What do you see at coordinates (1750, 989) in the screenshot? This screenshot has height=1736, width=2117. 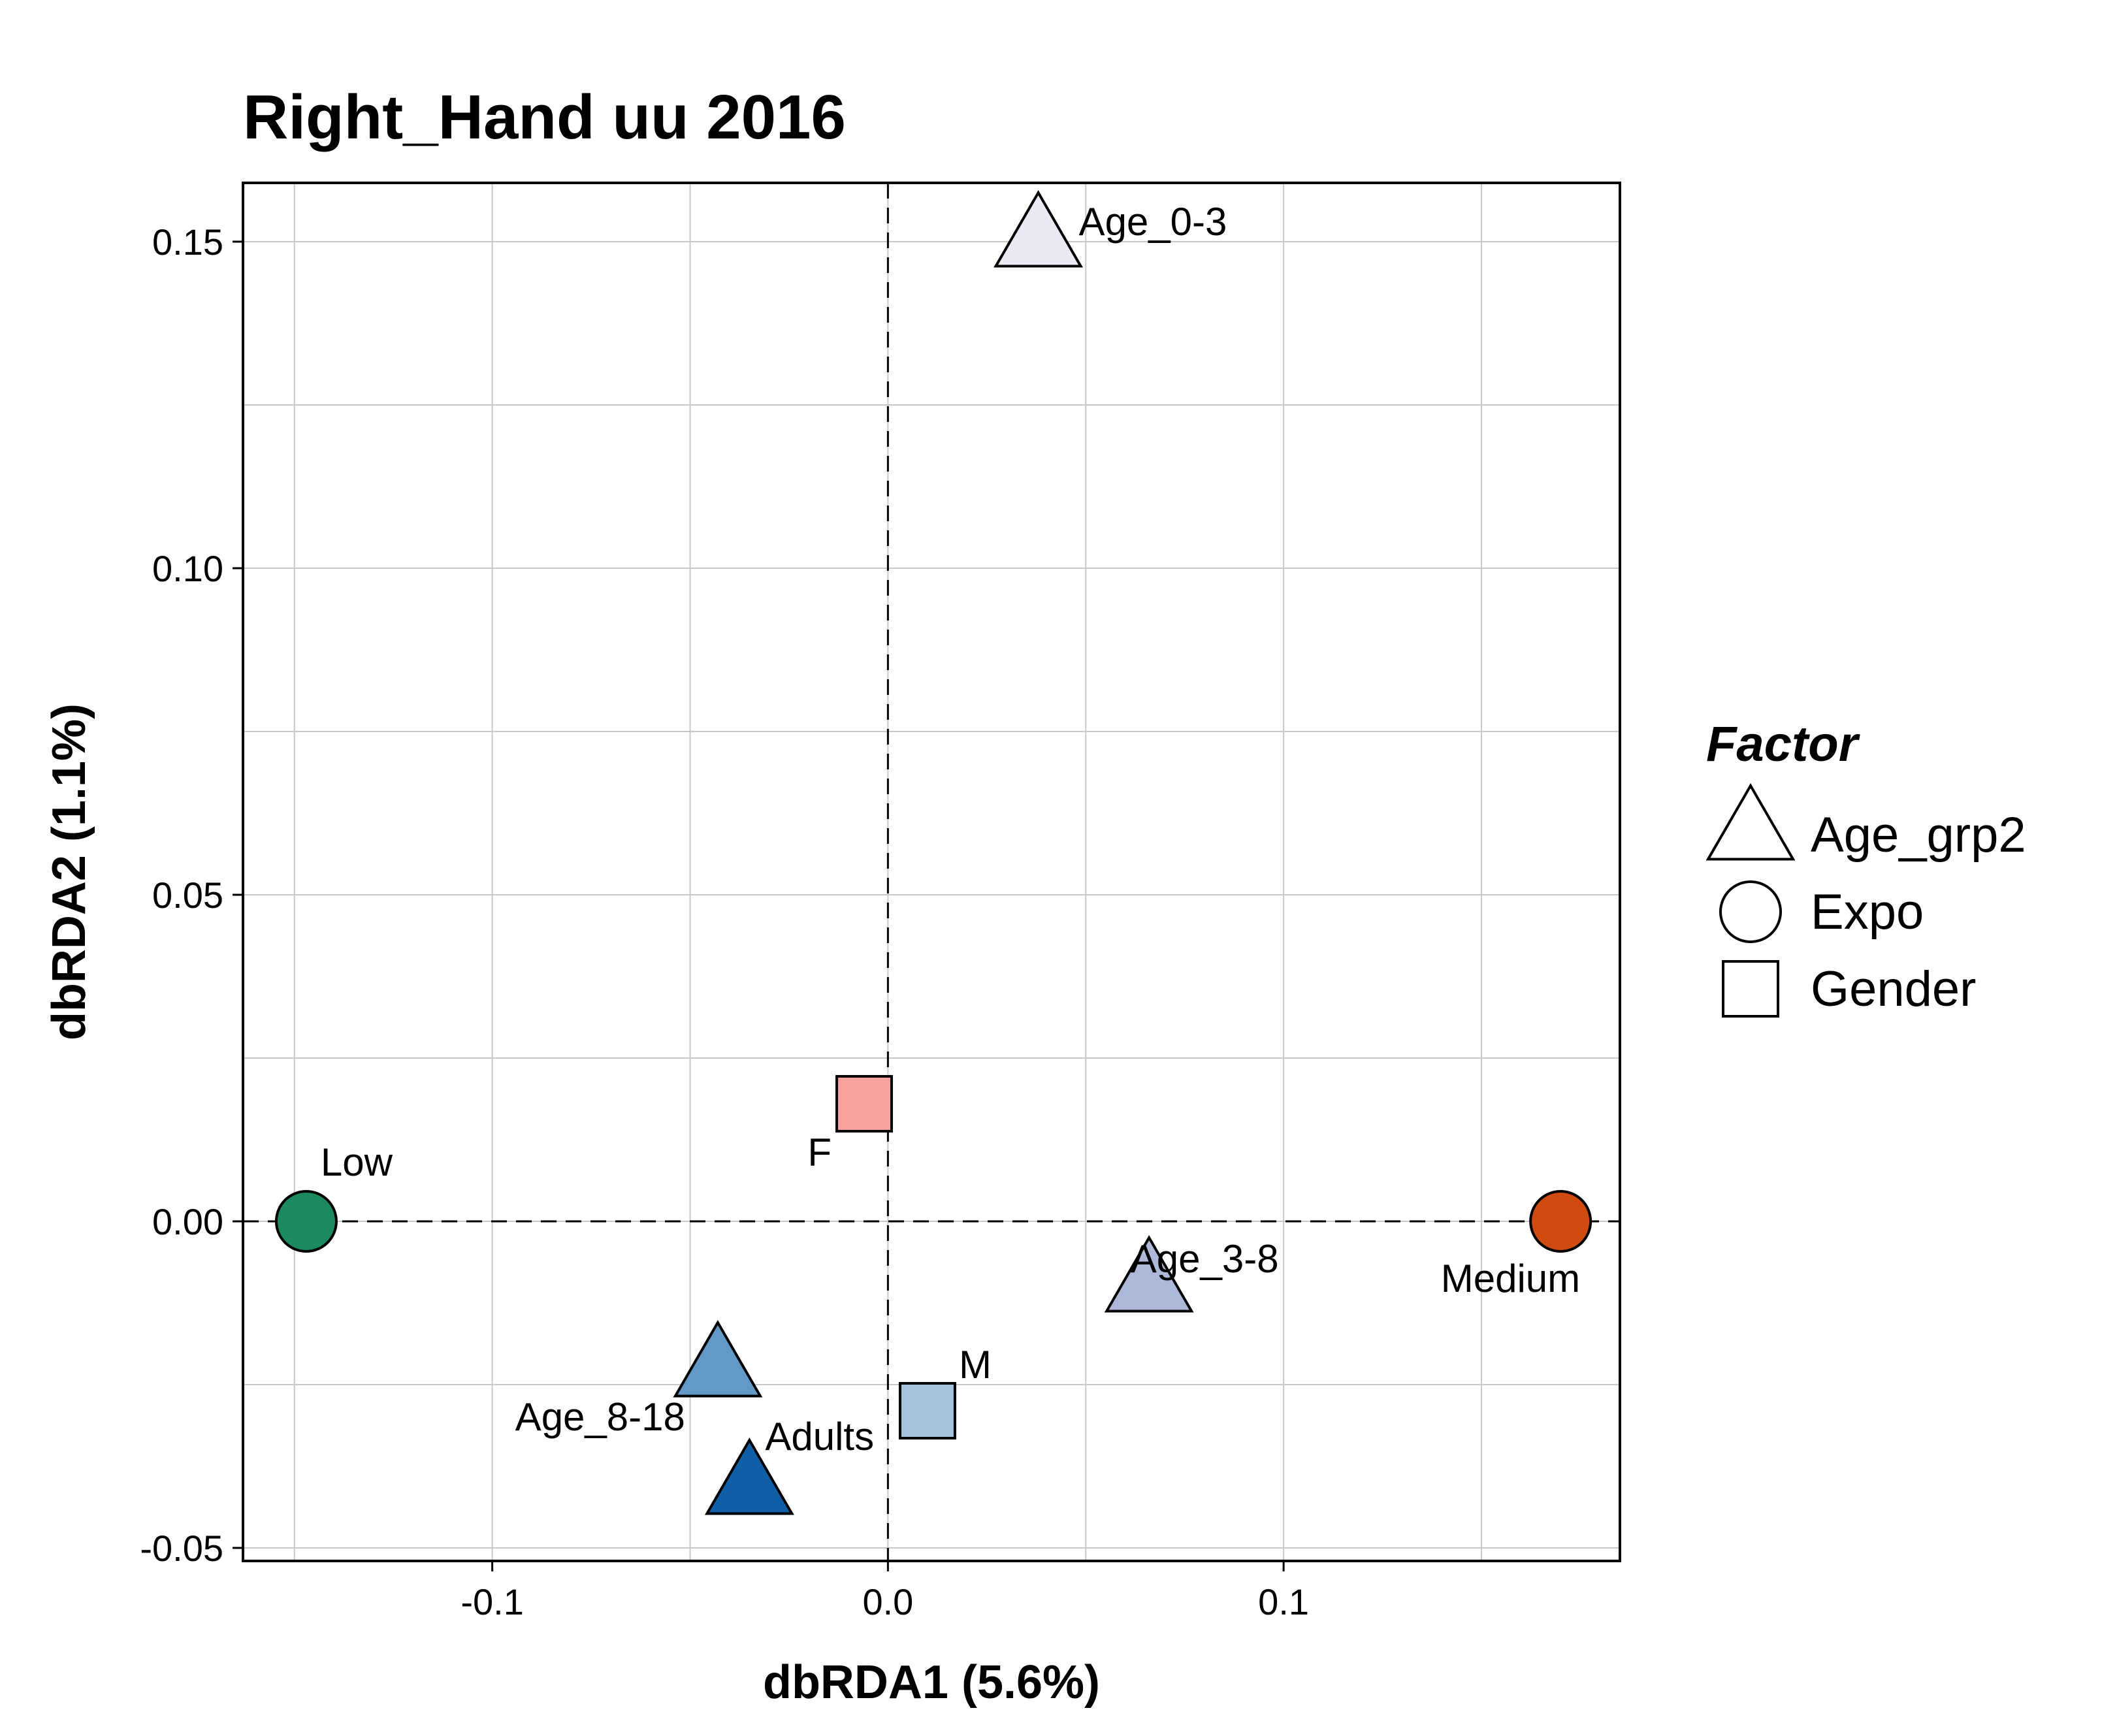 I see `legend-square-icon` at bounding box center [1750, 989].